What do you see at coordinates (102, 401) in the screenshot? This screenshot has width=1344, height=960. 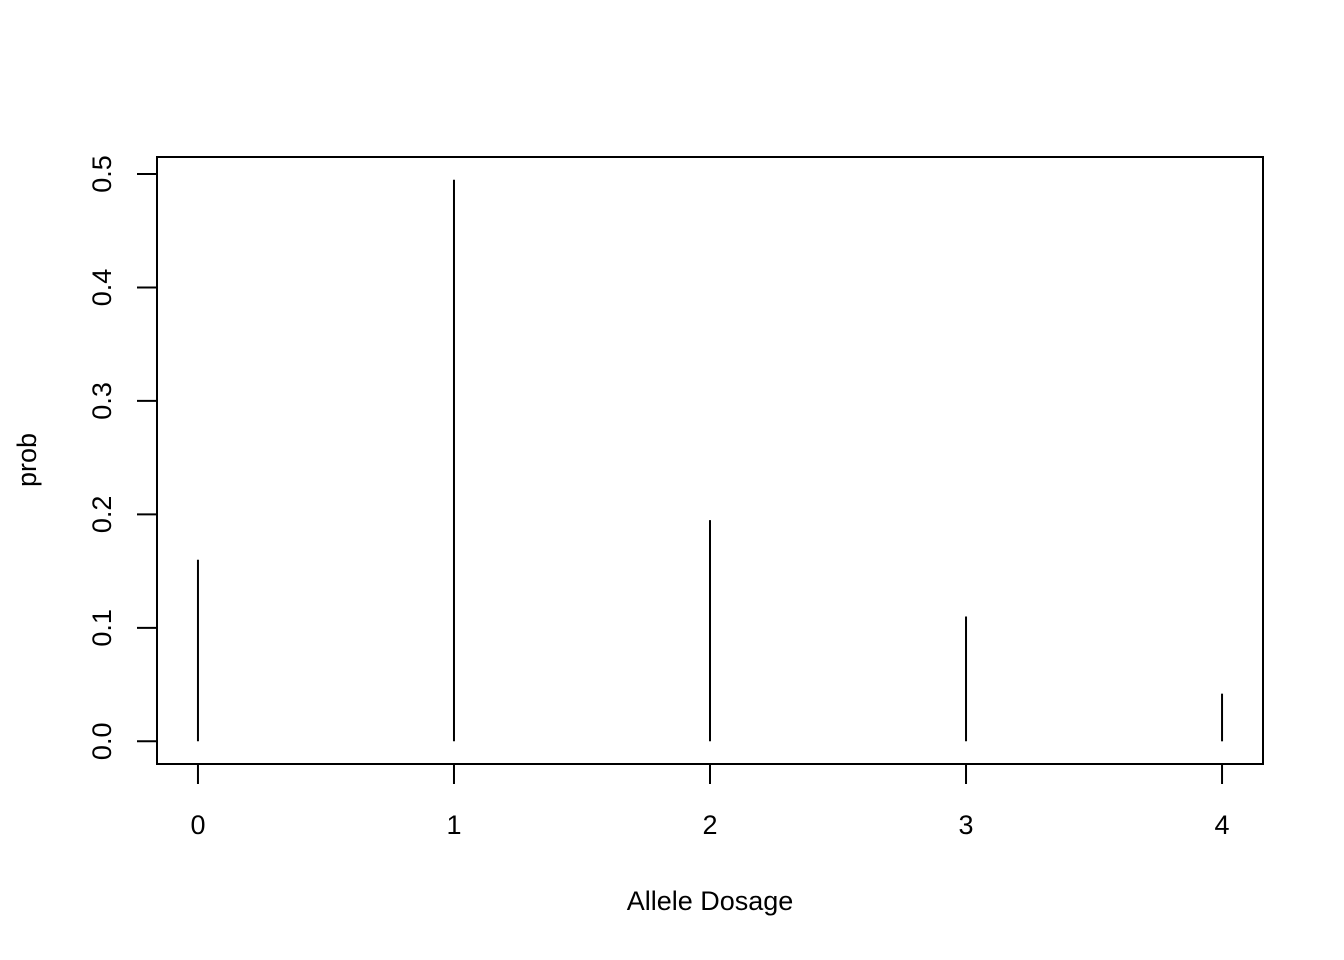 I see `y-tick-label-0.3: 0.3` at bounding box center [102, 401].